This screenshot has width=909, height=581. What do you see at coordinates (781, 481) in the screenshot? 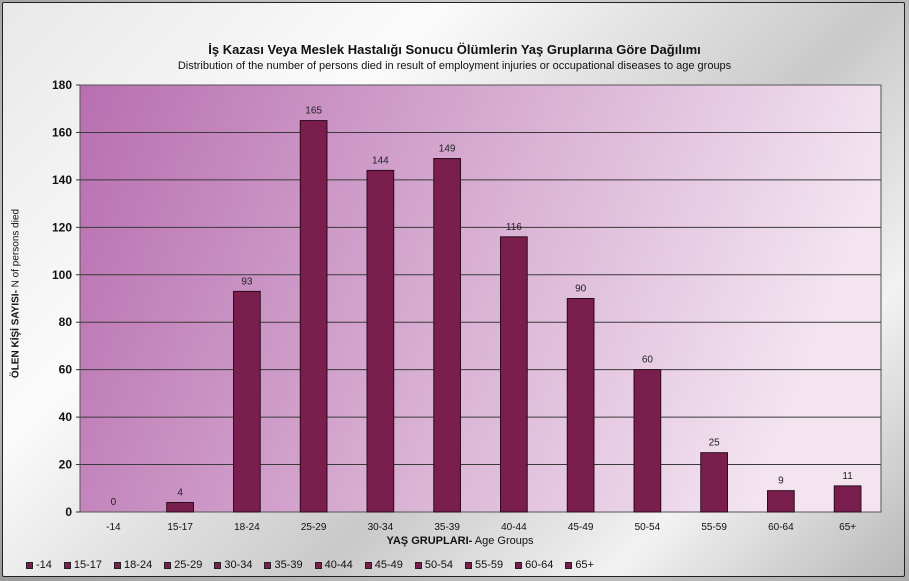
I see `data-label: 9` at bounding box center [781, 481].